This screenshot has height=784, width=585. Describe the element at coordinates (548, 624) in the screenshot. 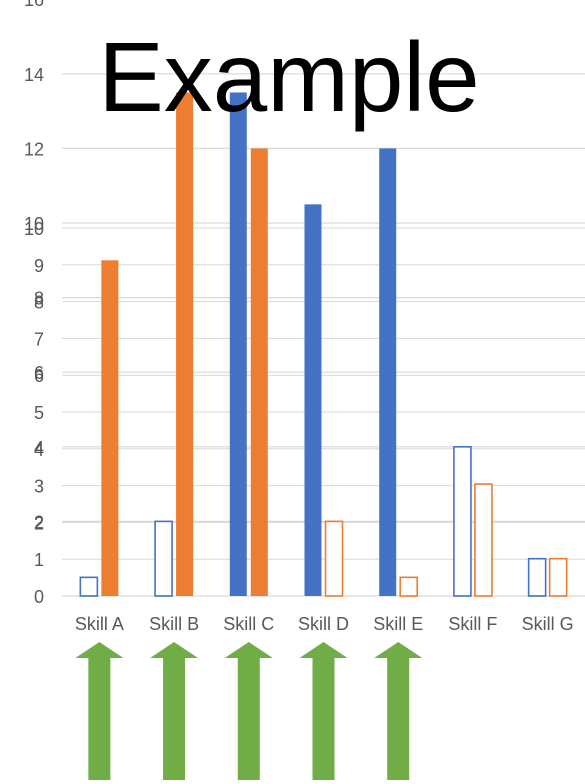

I see `x-tick-label: Skill G` at that location.